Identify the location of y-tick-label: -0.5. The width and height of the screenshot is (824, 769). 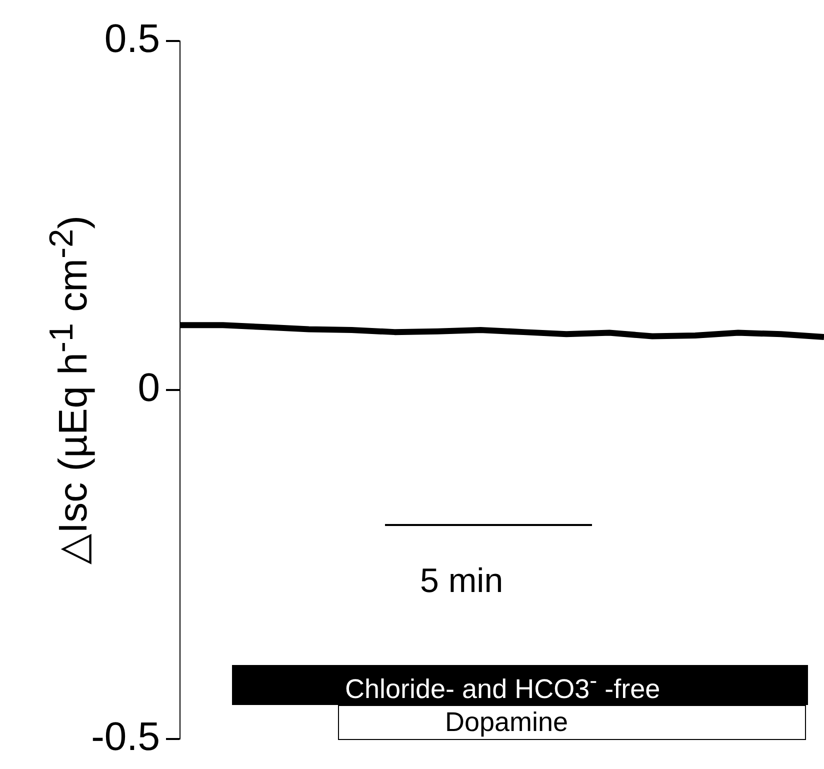
(125, 737).